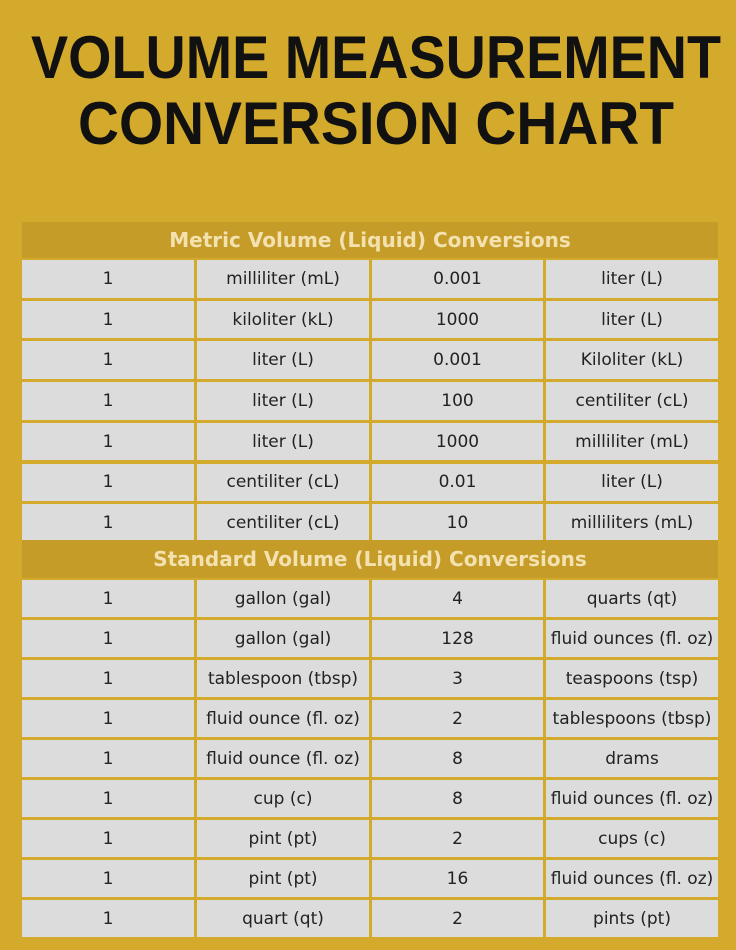 This screenshot has width=736, height=950. What do you see at coordinates (632, 918) in the screenshot?
I see `table-cell: pints (pt)` at bounding box center [632, 918].